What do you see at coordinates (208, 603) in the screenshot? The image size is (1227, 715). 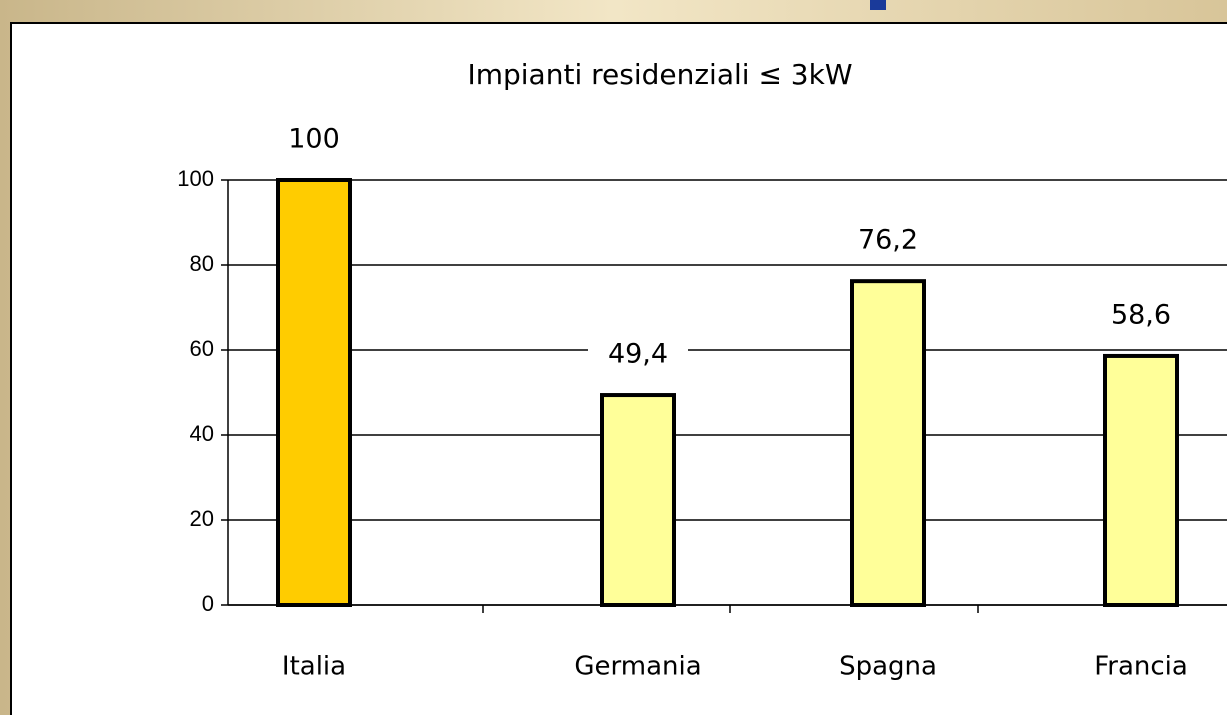 I see `y-tick-label: 0` at bounding box center [208, 603].